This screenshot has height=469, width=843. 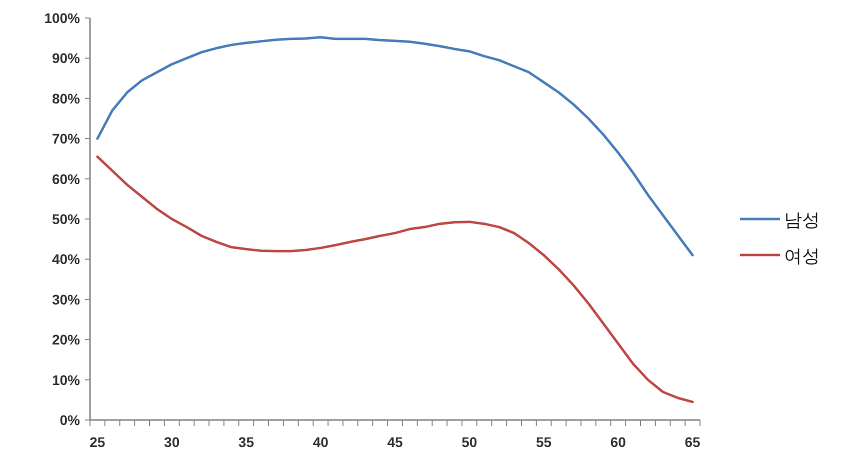 I want to click on y-tick-label: 40%, so click(x=66, y=259).